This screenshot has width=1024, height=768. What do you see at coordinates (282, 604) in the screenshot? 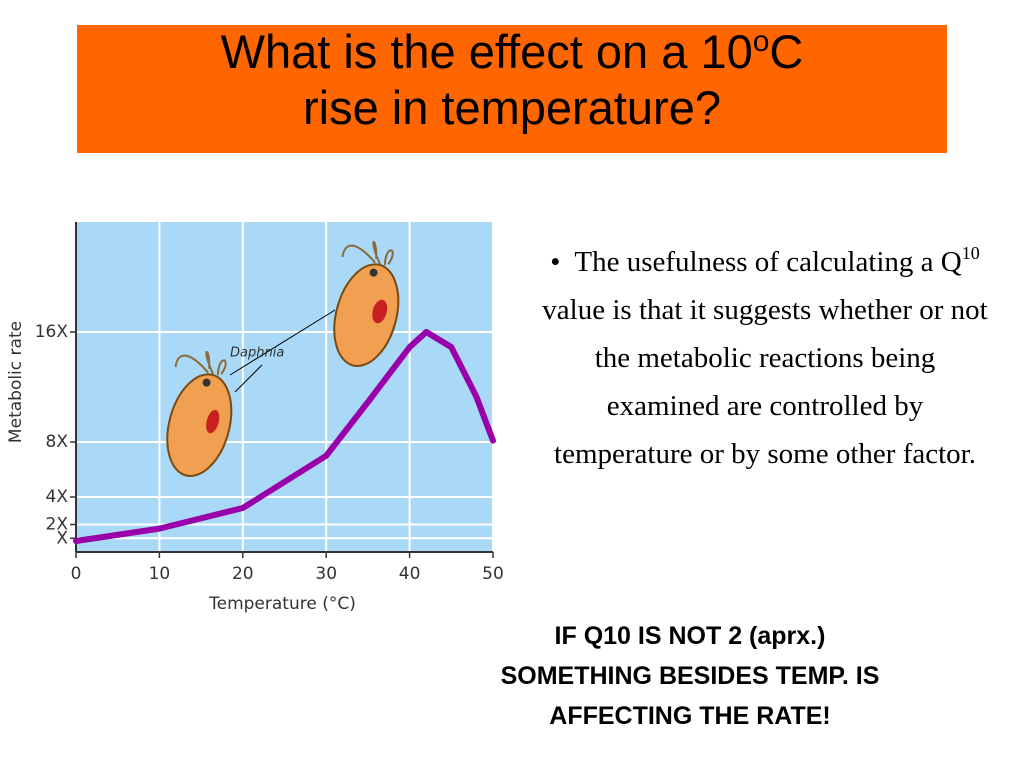
I see `x-axis-label: Temperature (°C)` at bounding box center [282, 604].